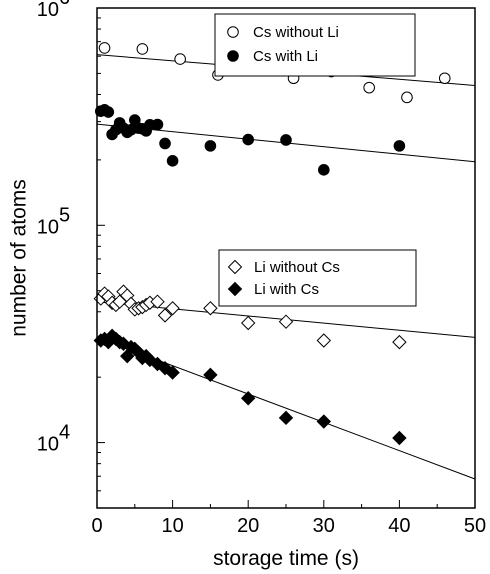 This screenshot has width=490, height=574. Describe the element at coordinates (286, 558) in the screenshot. I see `x-axis-title: storage time (s)` at that location.